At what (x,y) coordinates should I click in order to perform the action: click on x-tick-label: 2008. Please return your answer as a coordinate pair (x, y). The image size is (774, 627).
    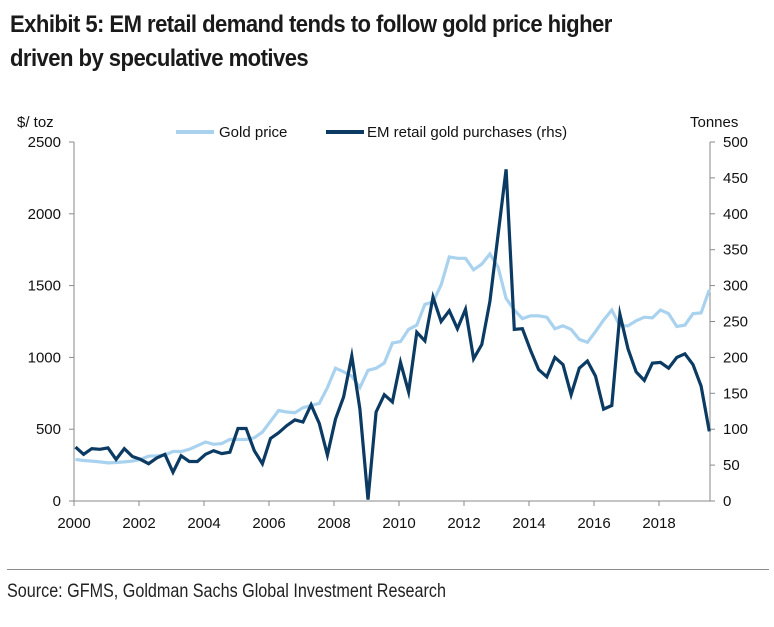
    Looking at the image, I should click on (333, 523).